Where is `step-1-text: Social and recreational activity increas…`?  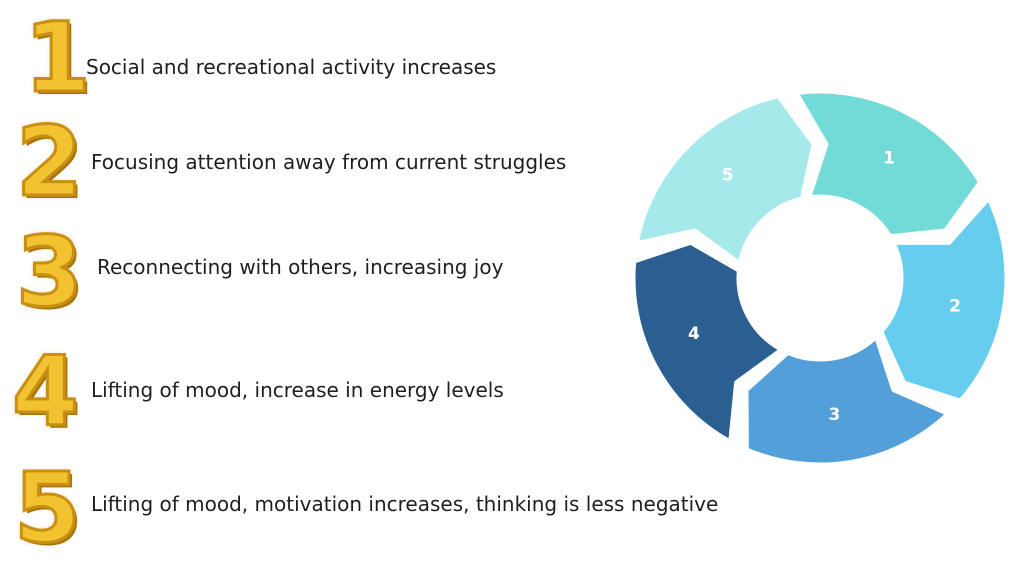
step-1-text: Social and recreational activity increas… is located at coordinates (291, 67).